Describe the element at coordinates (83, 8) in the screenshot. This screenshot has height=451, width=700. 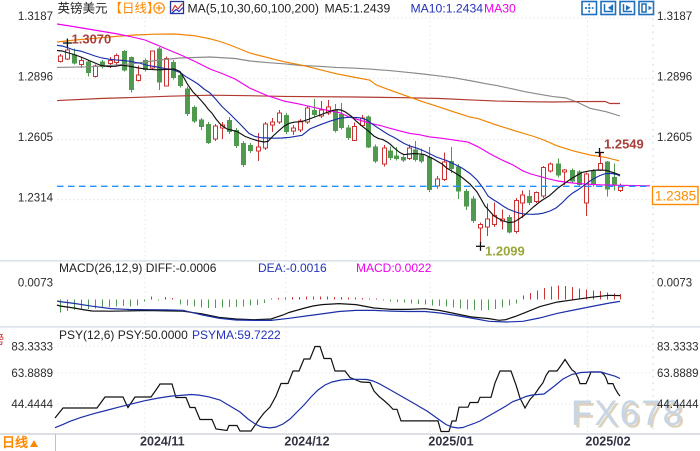
I see `svg-text: 英镑美元` at that location.